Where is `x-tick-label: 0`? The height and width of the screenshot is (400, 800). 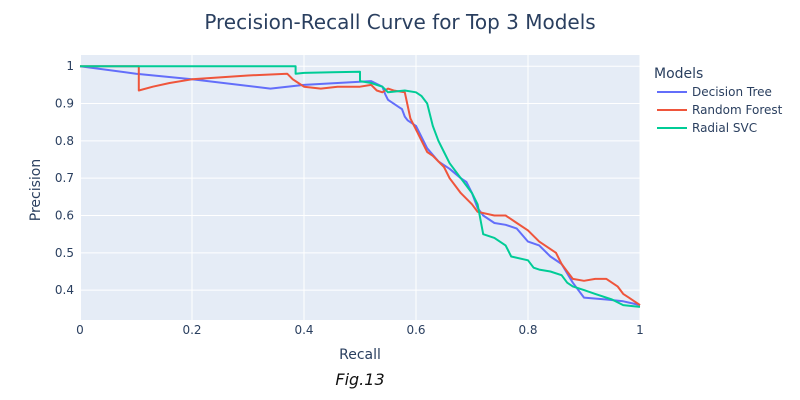
x-tick-label: 0 is located at coordinates (80, 330).